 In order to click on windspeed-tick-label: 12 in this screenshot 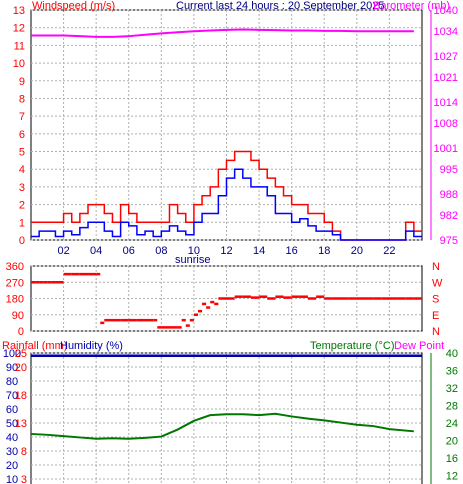, I will do `click(19, 29)`.